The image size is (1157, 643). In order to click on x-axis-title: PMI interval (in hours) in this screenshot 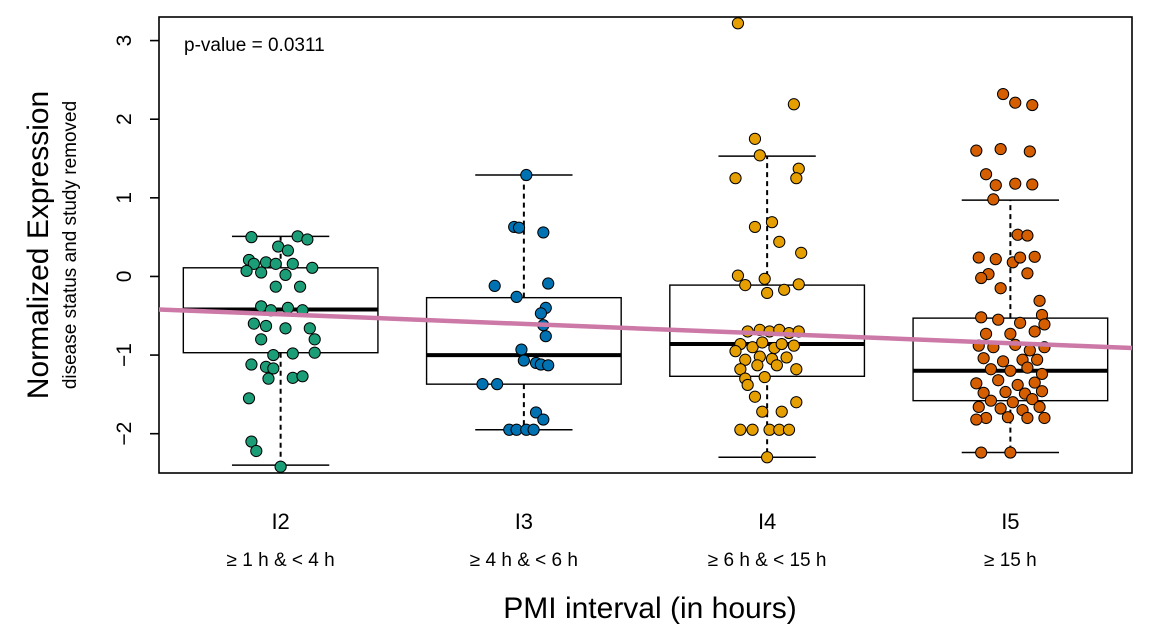, I will do `click(649, 608)`.